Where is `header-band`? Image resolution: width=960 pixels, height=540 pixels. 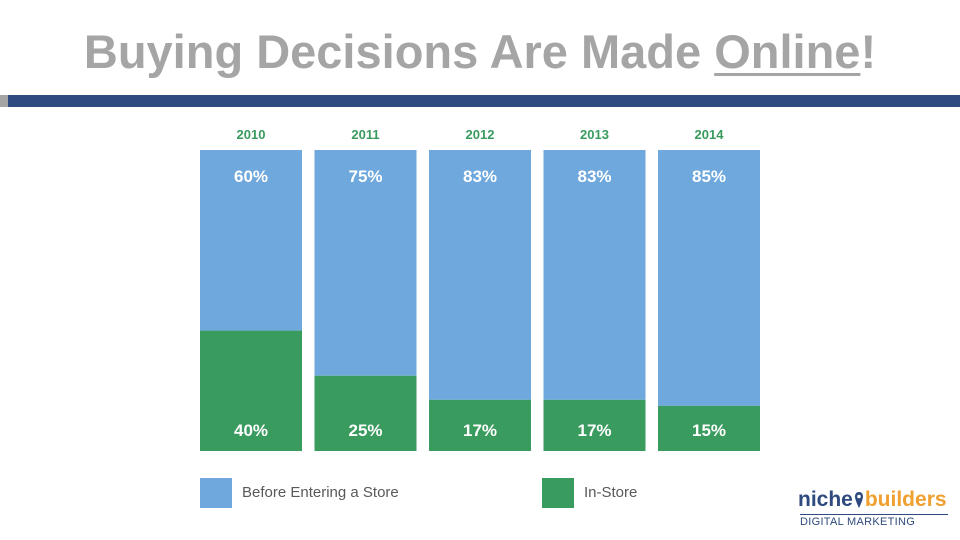
header-band is located at coordinates (480, 101).